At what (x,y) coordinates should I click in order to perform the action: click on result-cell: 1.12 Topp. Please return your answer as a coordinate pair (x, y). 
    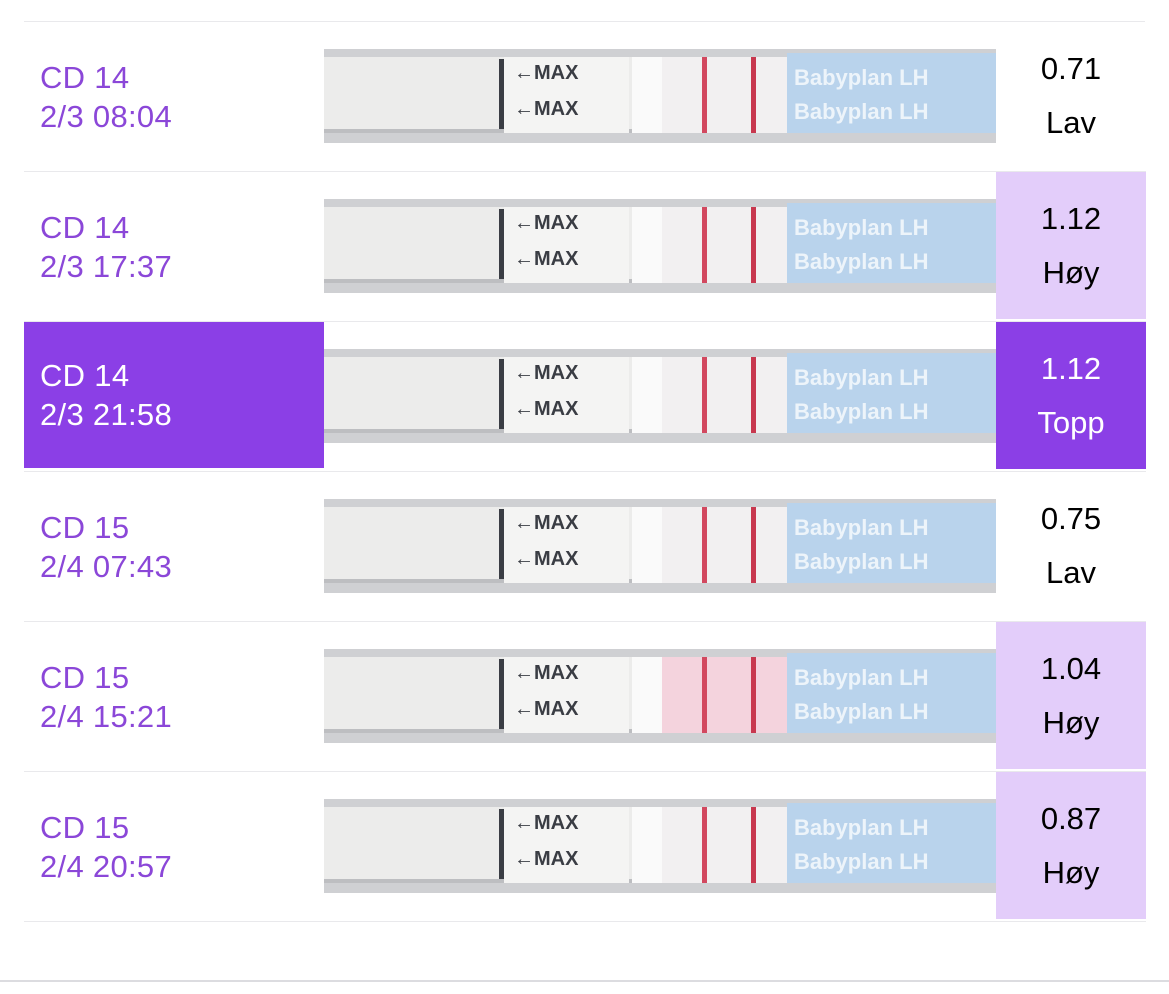
    Looking at the image, I should click on (1071, 395).